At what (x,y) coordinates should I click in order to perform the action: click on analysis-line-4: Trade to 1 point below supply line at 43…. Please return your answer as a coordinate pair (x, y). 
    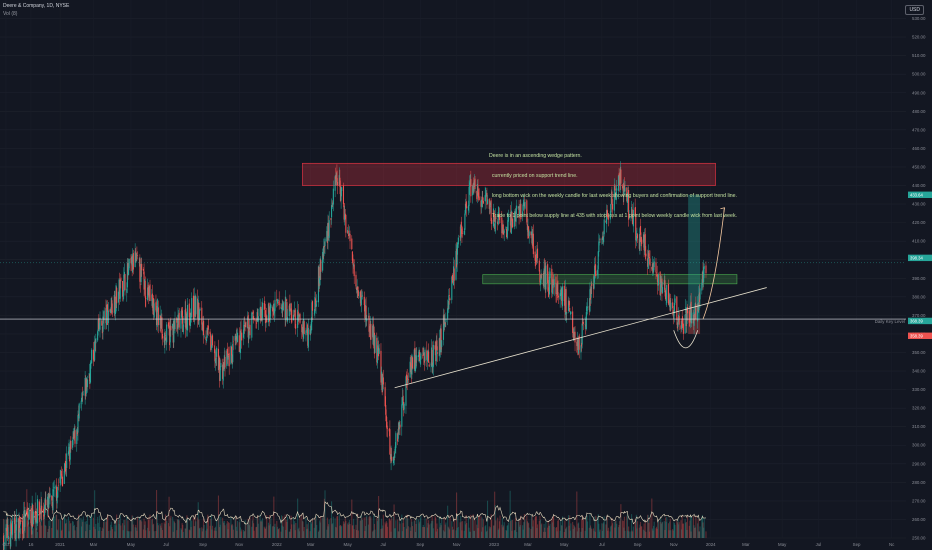
    Looking at the image, I should click on (613, 215).